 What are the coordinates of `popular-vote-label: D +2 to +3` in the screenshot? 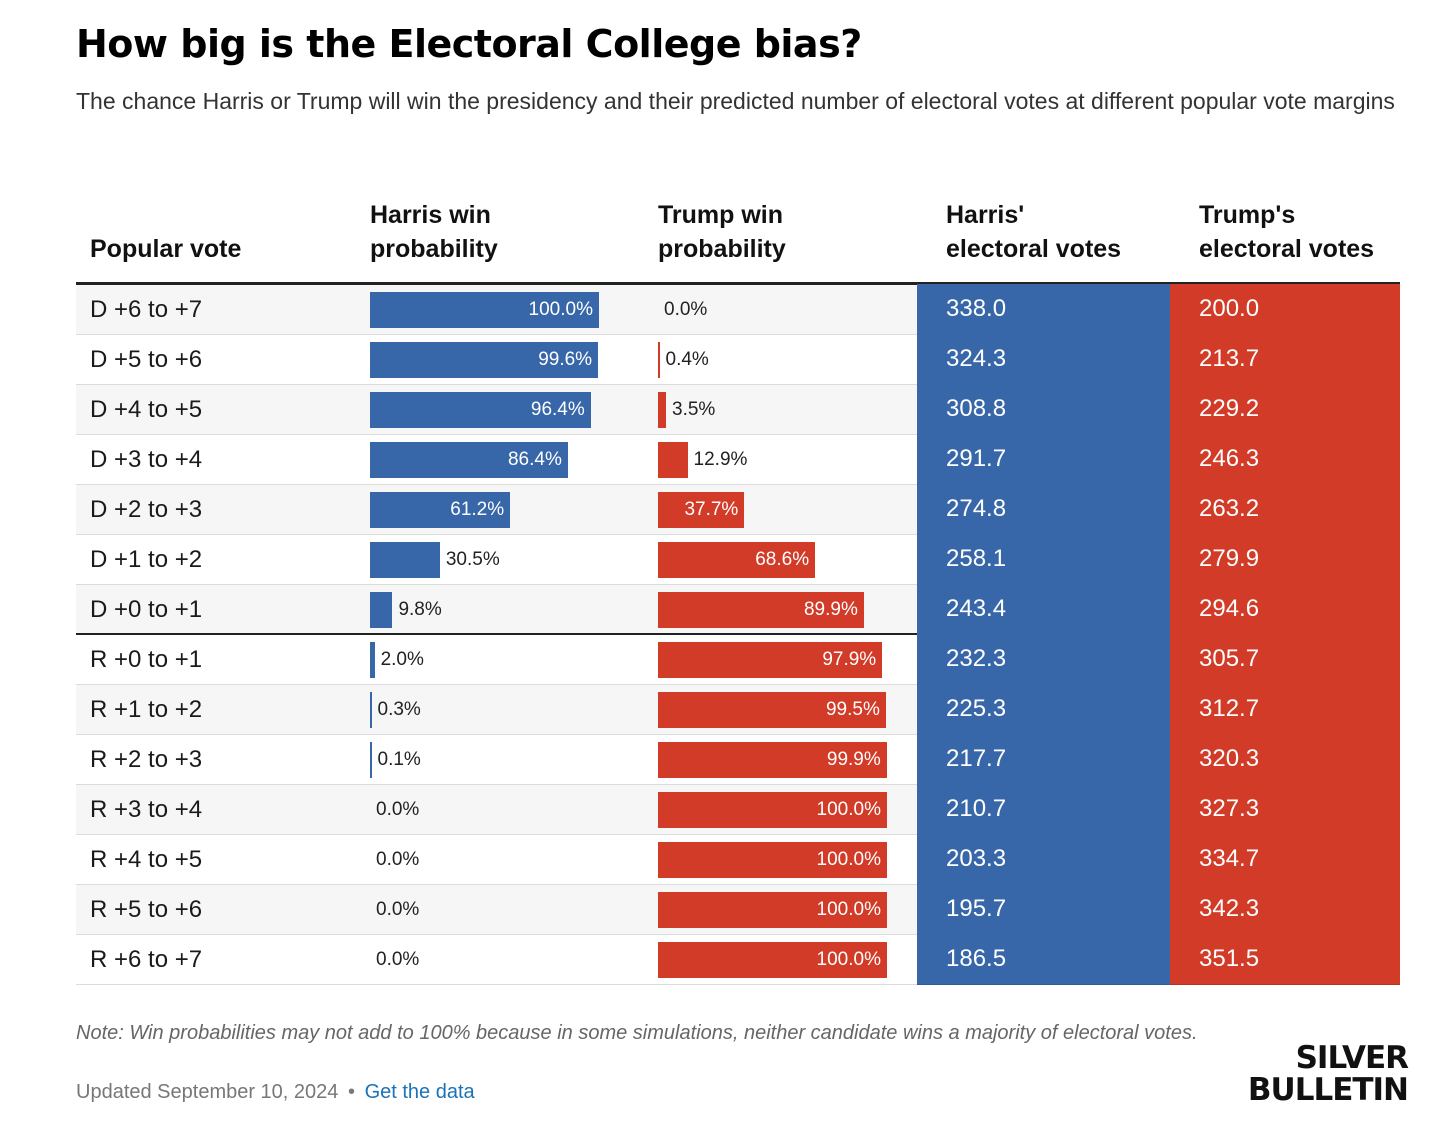 It's located at (146, 509).